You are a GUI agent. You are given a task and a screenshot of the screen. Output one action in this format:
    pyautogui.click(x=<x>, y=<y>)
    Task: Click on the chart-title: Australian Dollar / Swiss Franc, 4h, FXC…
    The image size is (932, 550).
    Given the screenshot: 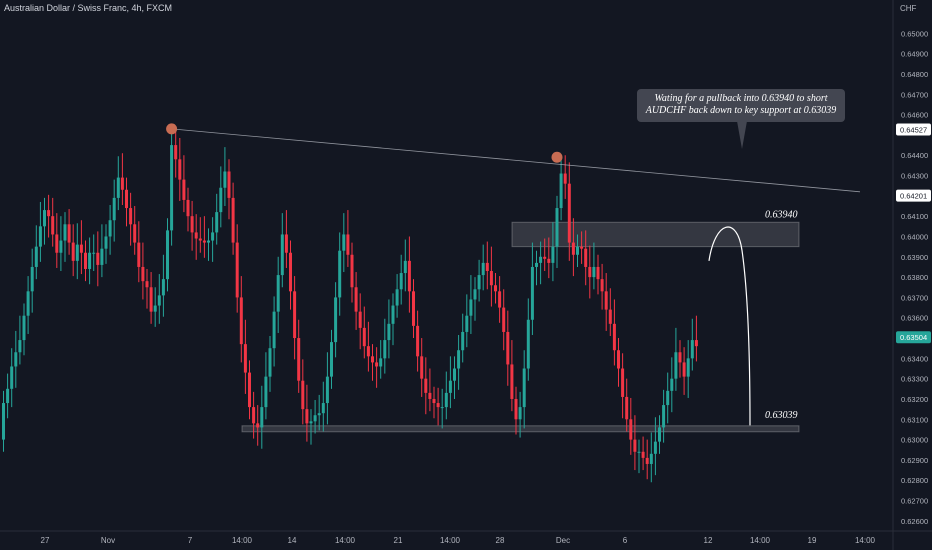 What is the action you would take?
    pyautogui.click(x=88, y=8)
    